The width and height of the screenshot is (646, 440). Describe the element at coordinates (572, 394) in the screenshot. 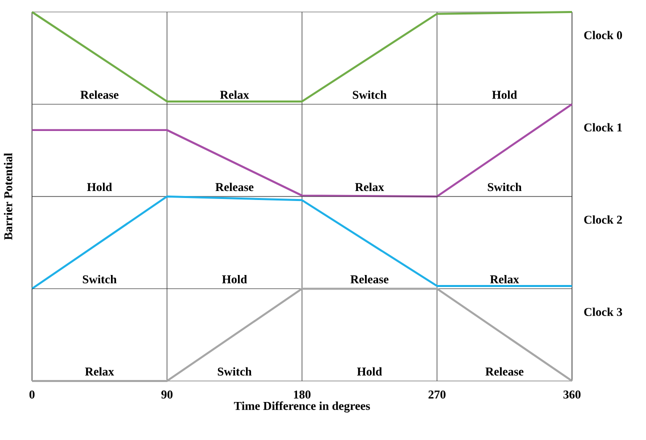

I see `x-tick-label: 360` at that location.